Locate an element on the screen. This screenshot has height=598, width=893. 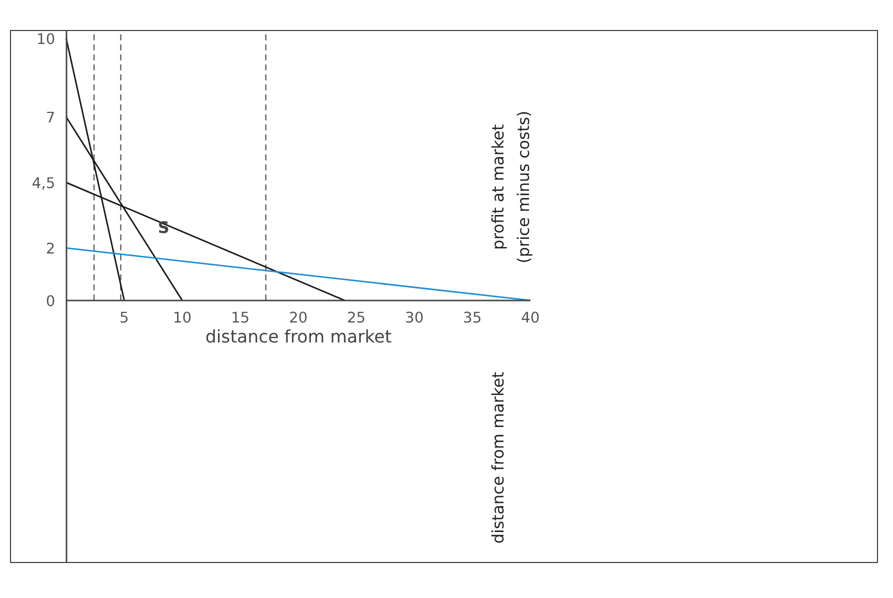
y-tick-label: 0 is located at coordinates (51, 301).